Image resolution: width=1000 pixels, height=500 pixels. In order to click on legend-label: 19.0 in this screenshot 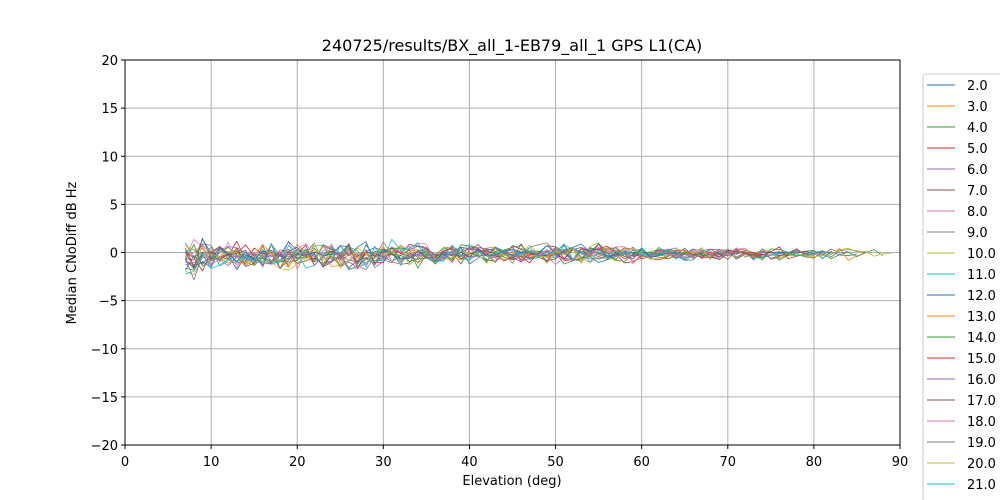, I will do `click(981, 443)`.